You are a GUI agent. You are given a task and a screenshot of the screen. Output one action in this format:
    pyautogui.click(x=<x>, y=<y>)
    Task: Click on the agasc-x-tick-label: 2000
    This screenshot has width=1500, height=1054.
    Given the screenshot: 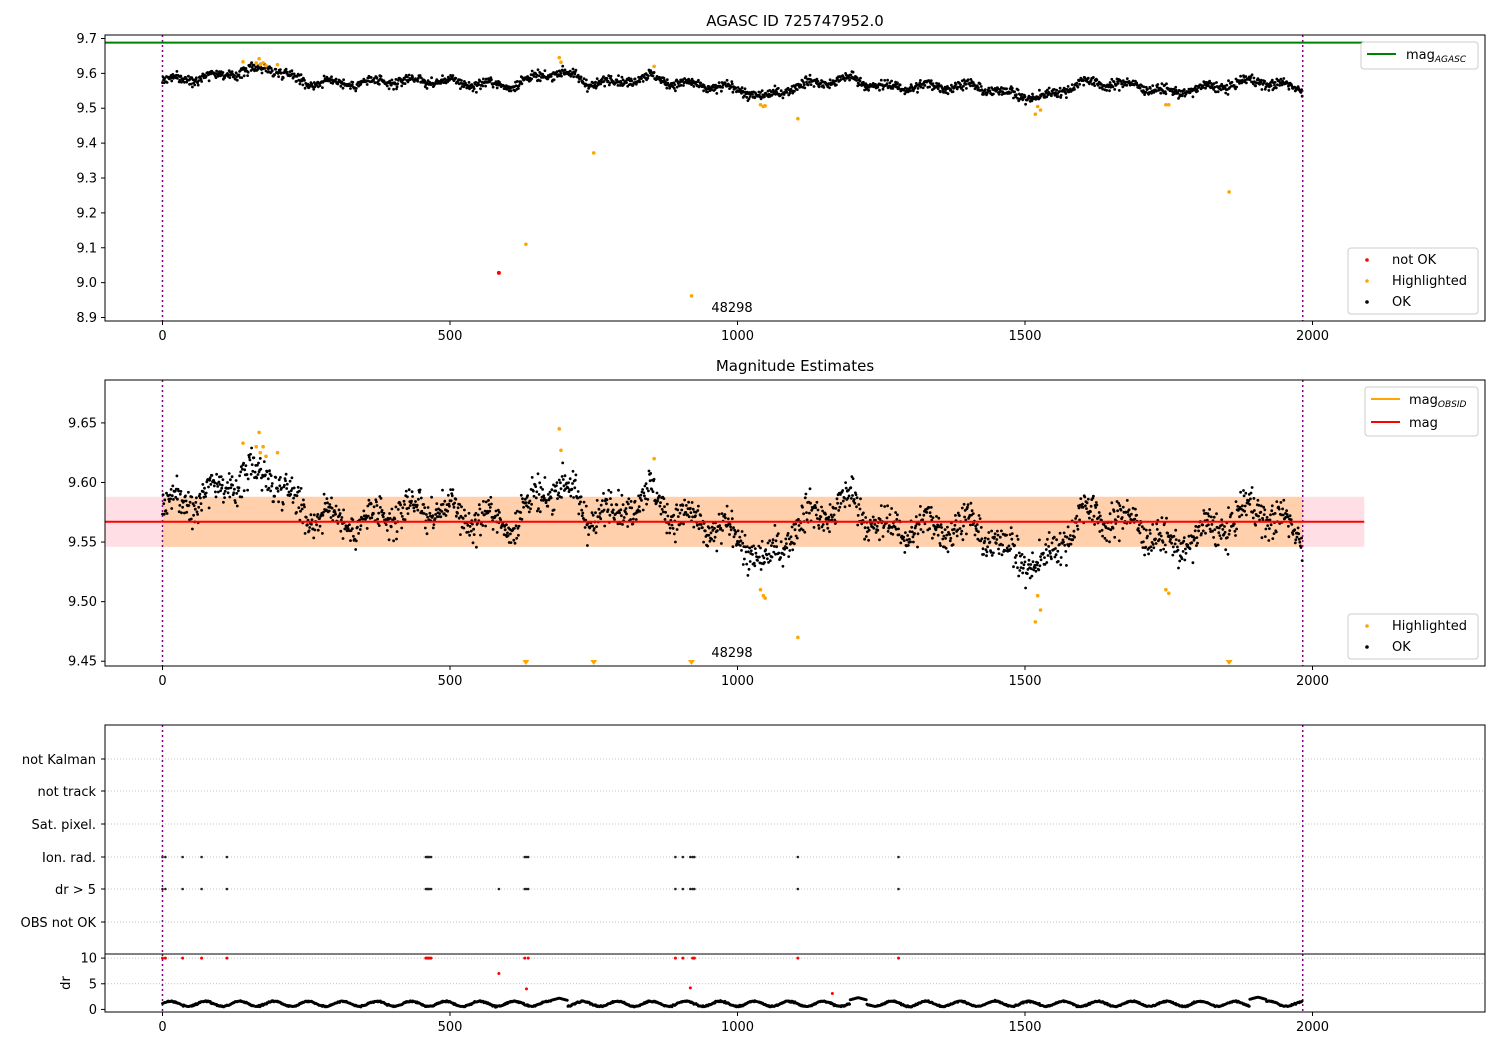 What is the action you would take?
    pyautogui.click(x=1312, y=336)
    